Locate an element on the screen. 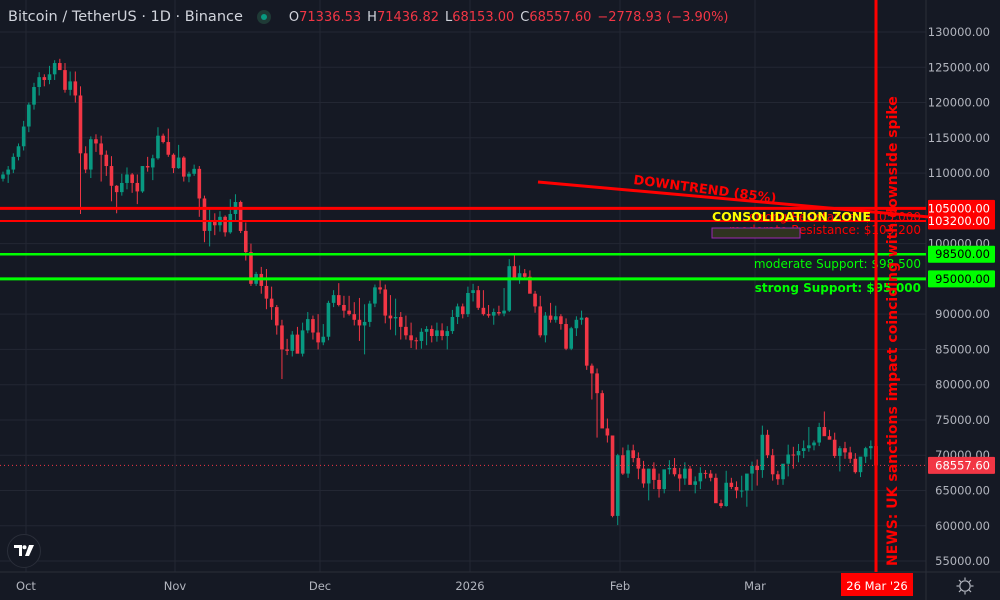  svg-text: 95000.00 is located at coordinates (962, 279).